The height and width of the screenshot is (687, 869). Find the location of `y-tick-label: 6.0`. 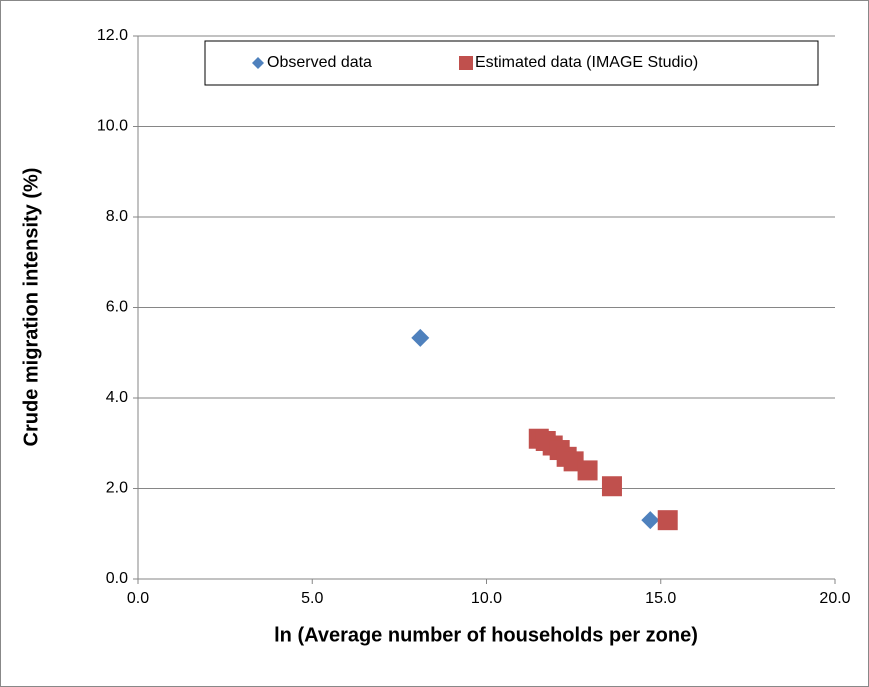

y-tick-label: 6.0 is located at coordinates (117, 307).